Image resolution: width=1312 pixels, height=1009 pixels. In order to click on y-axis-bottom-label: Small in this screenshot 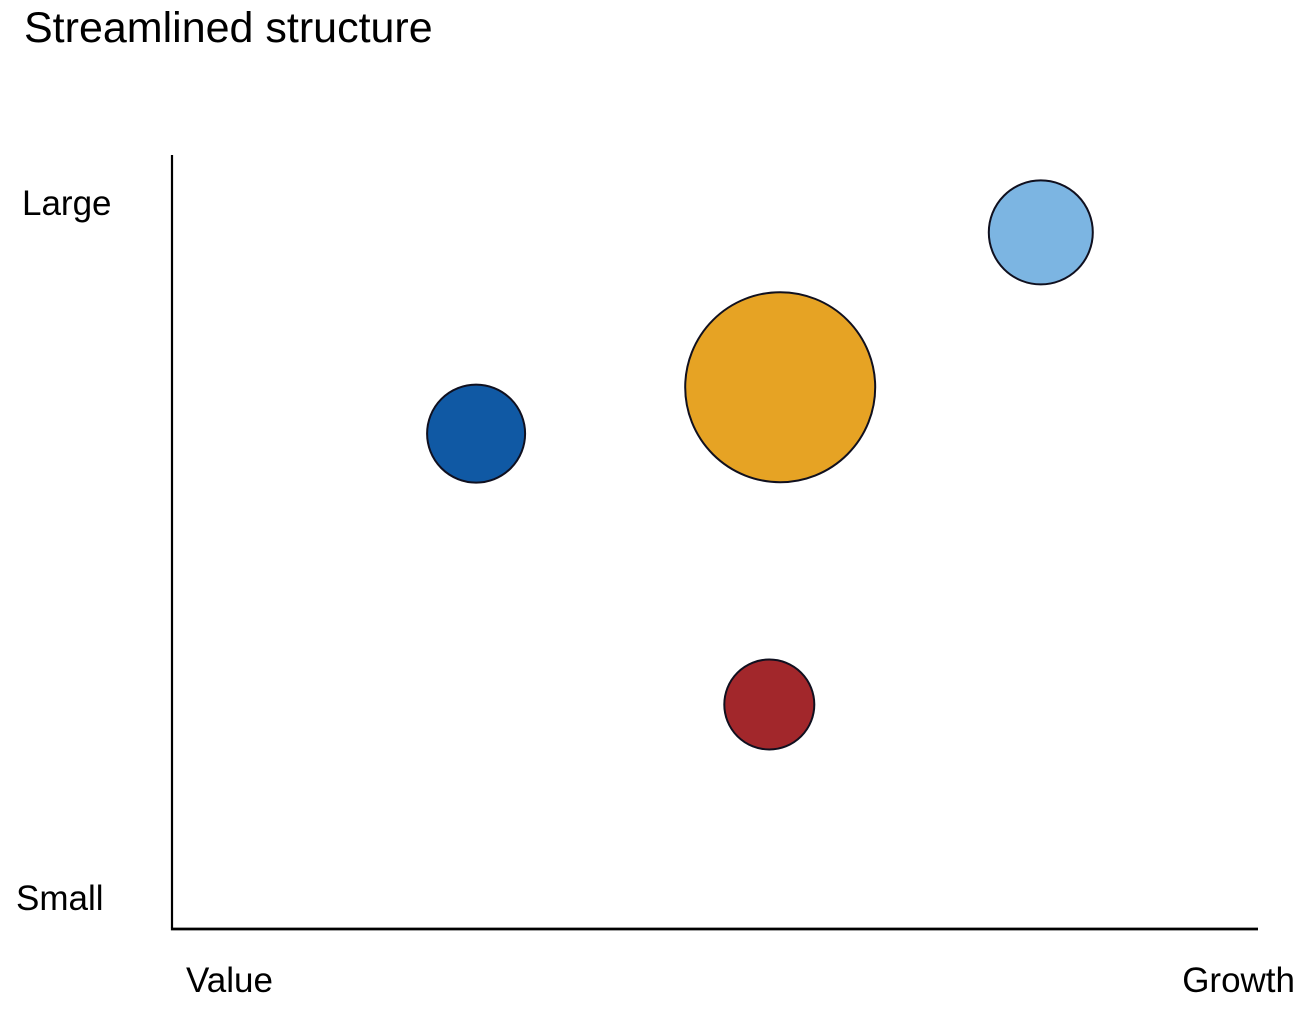, I will do `click(60, 898)`.